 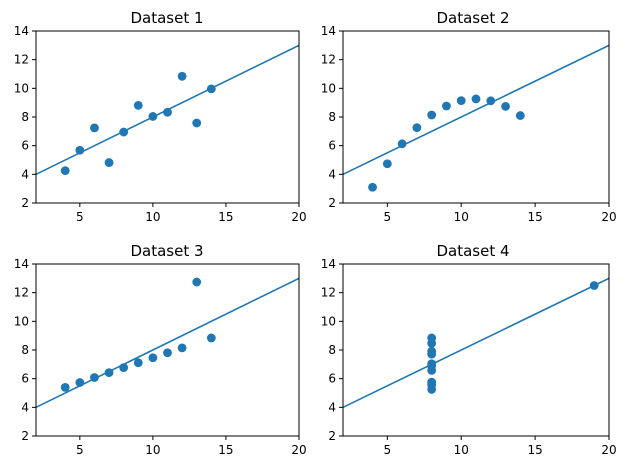 I want to click on chart-title: Dataset 2, so click(x=472, y=18).